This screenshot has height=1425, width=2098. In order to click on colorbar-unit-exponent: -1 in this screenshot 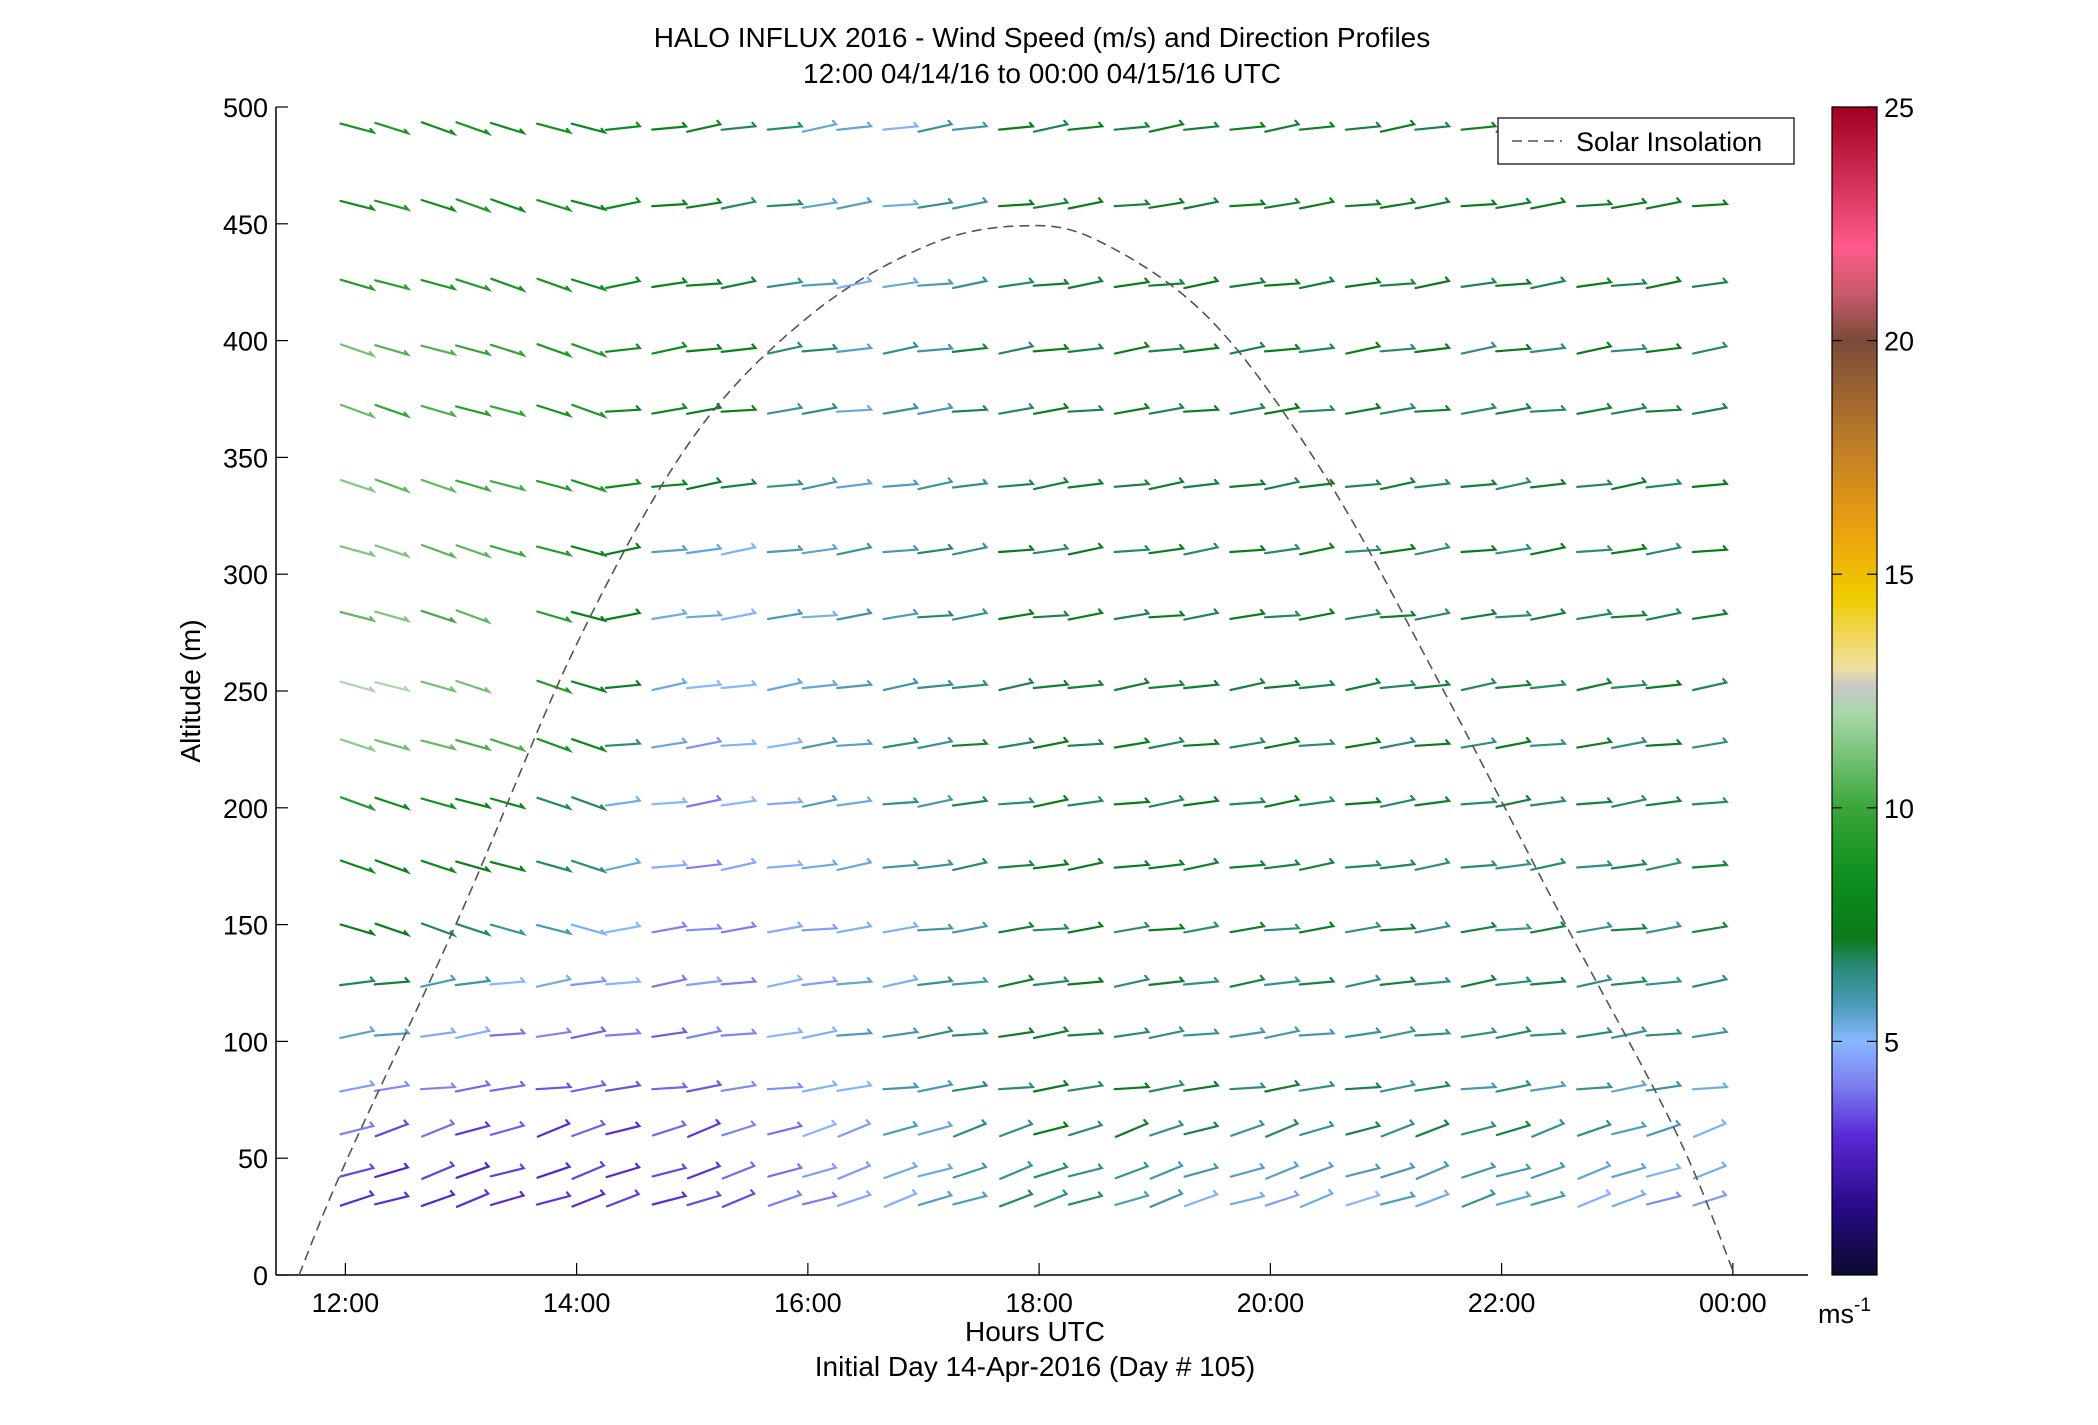, I will do `click(1862, 1305)`.